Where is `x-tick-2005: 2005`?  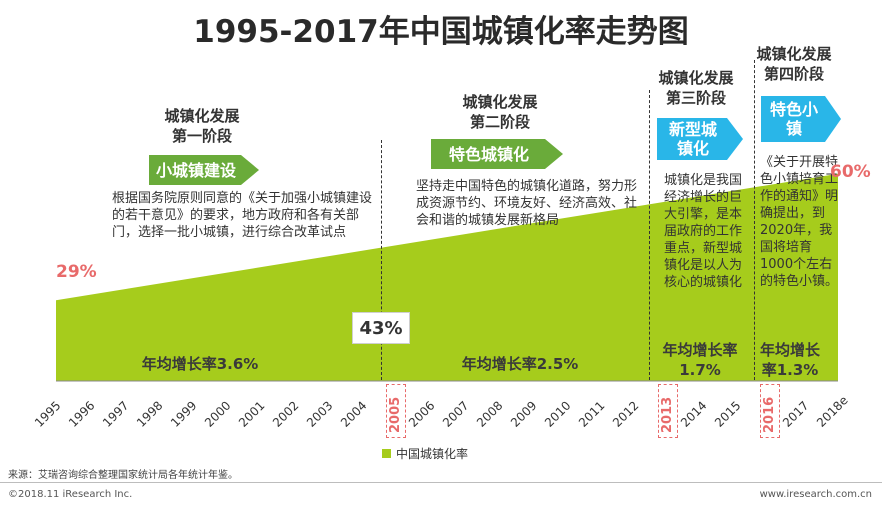 x-tick-2005: 2005 is located at coordinates (395, 414).